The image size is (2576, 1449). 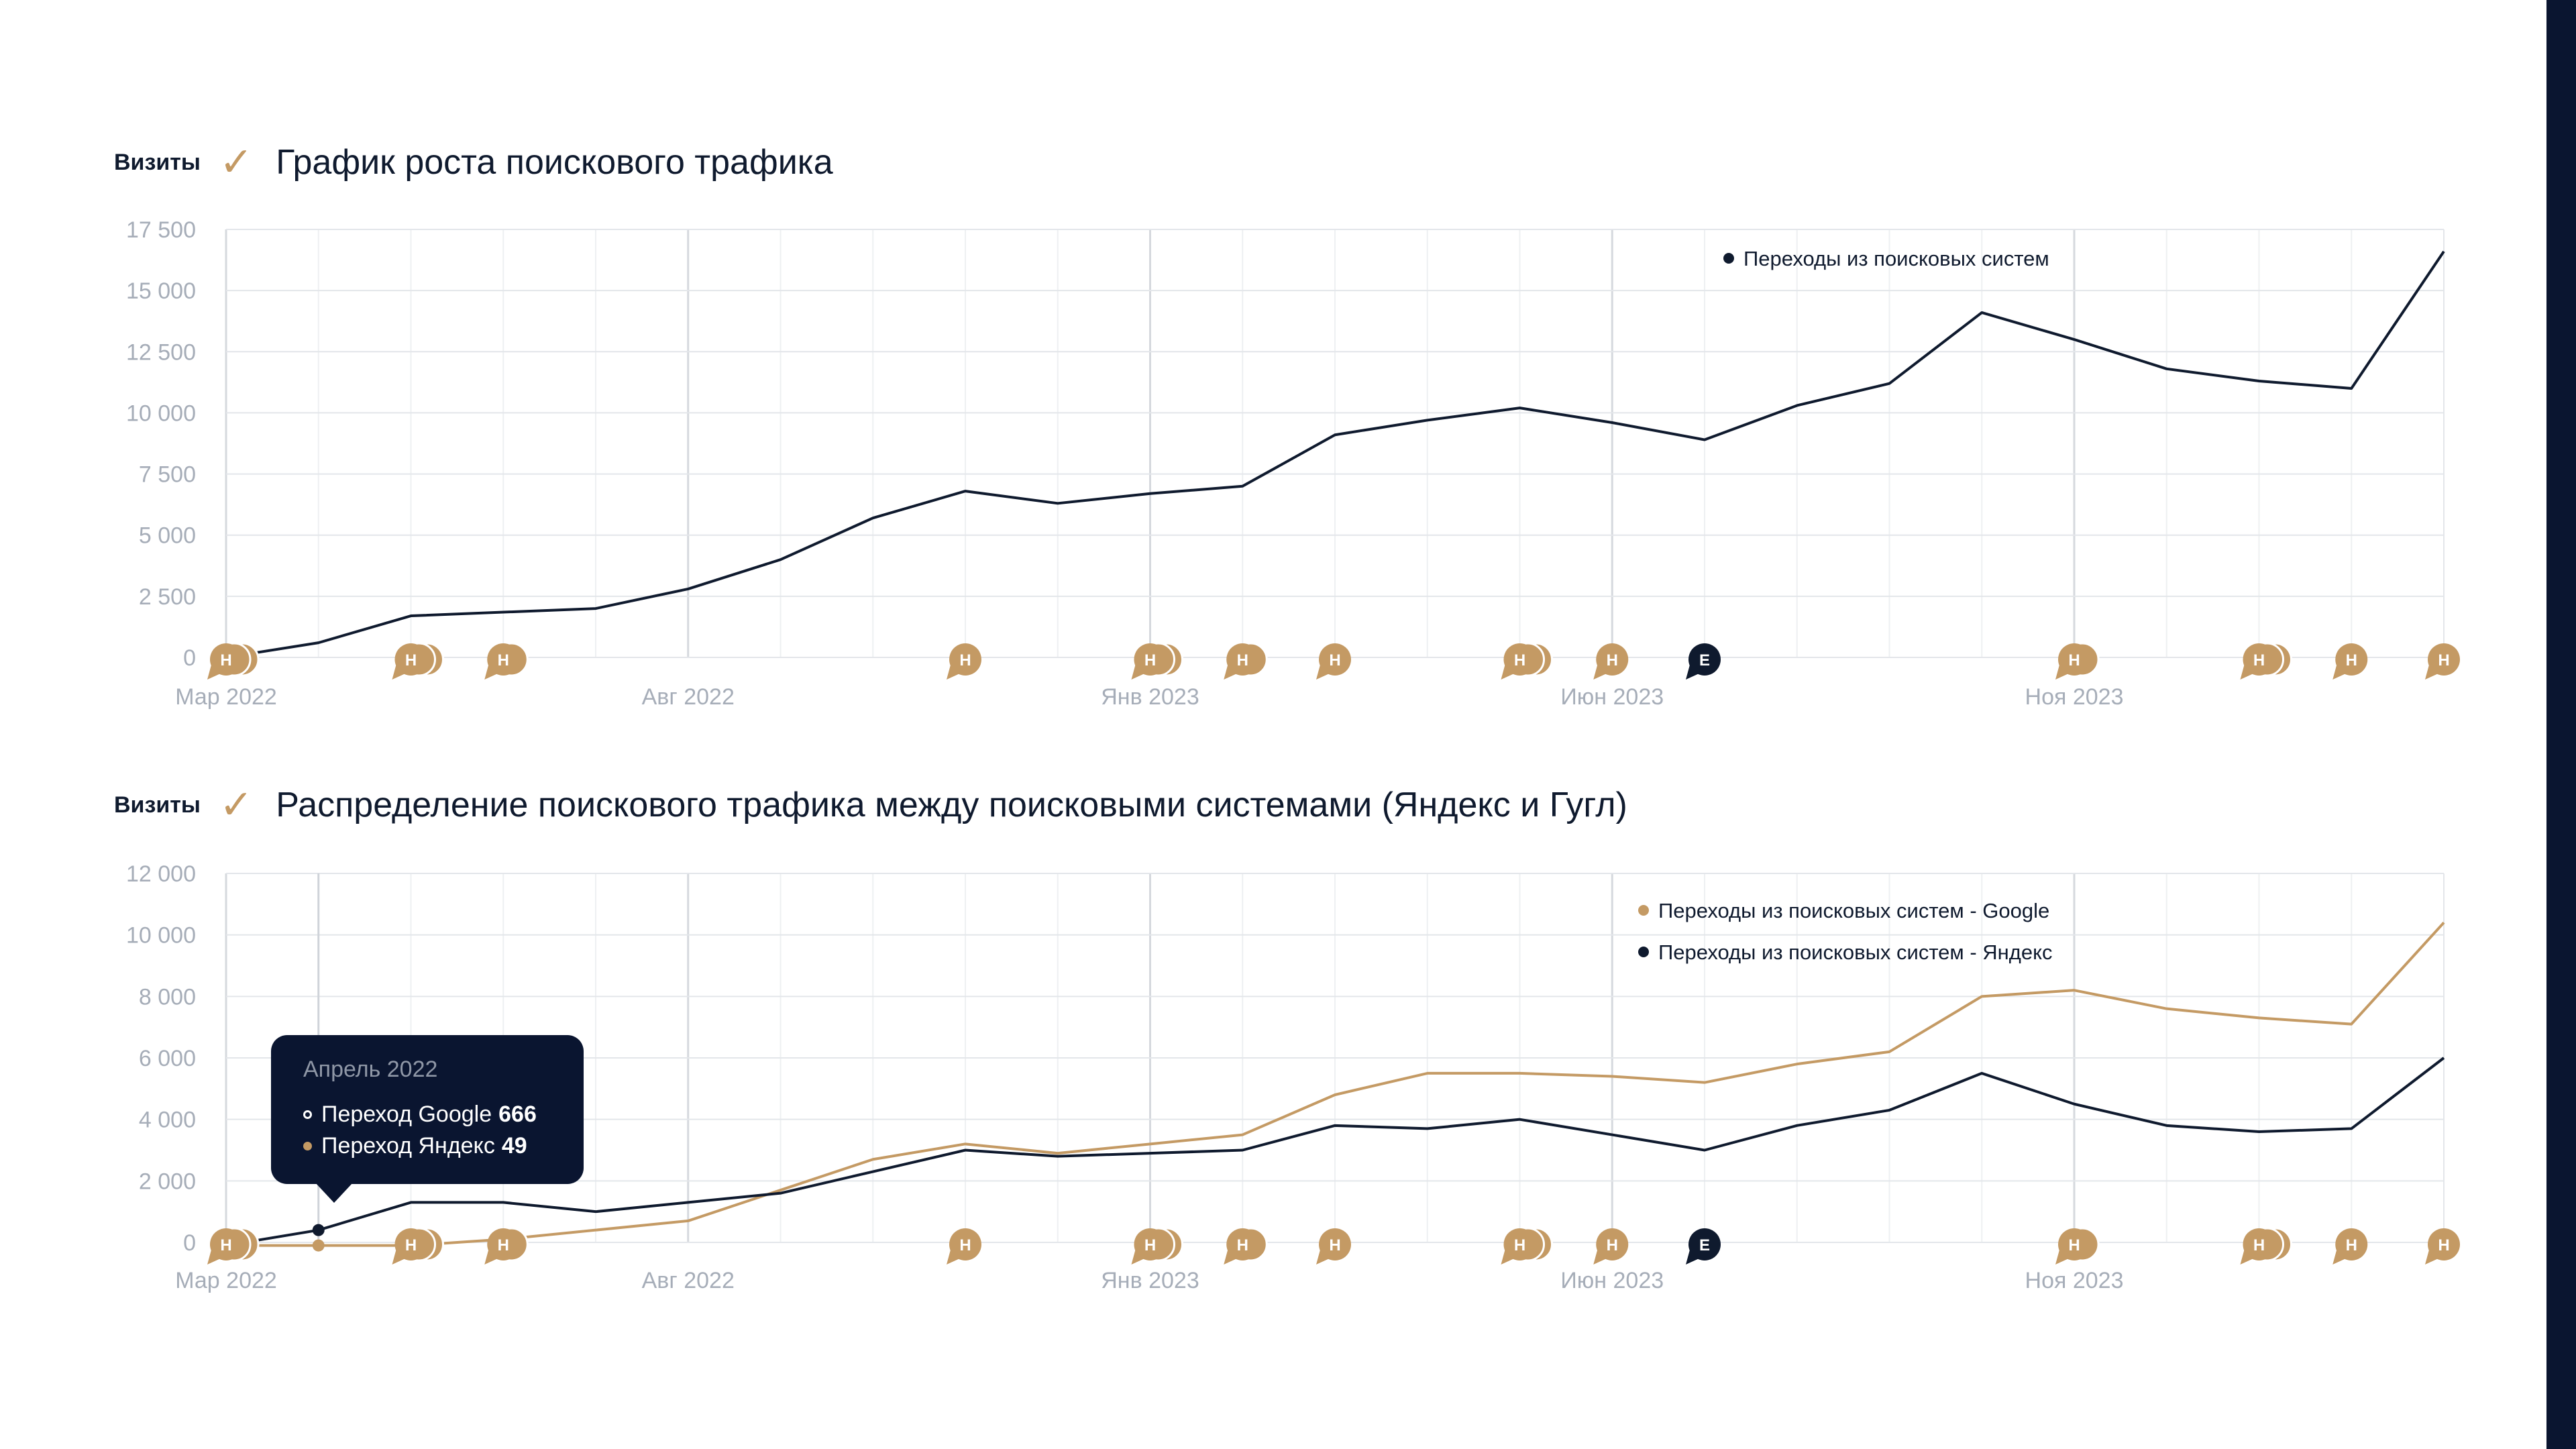 I want to click on y-tick-label: 6 000, so click(x=167, y=1058).